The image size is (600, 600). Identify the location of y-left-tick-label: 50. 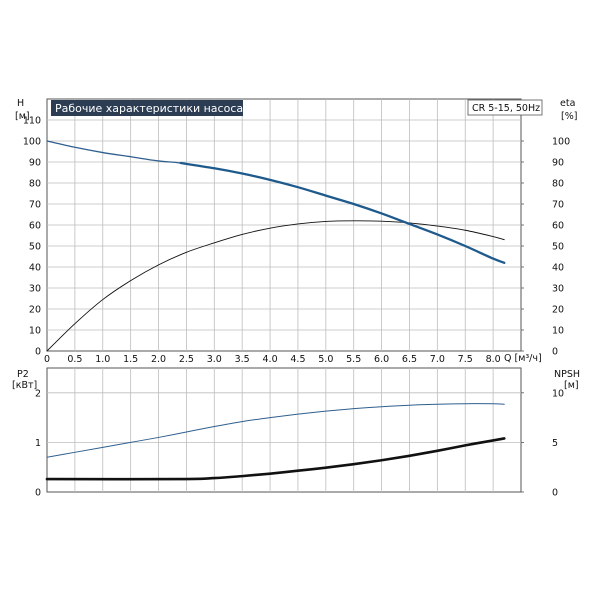
(35, 247).